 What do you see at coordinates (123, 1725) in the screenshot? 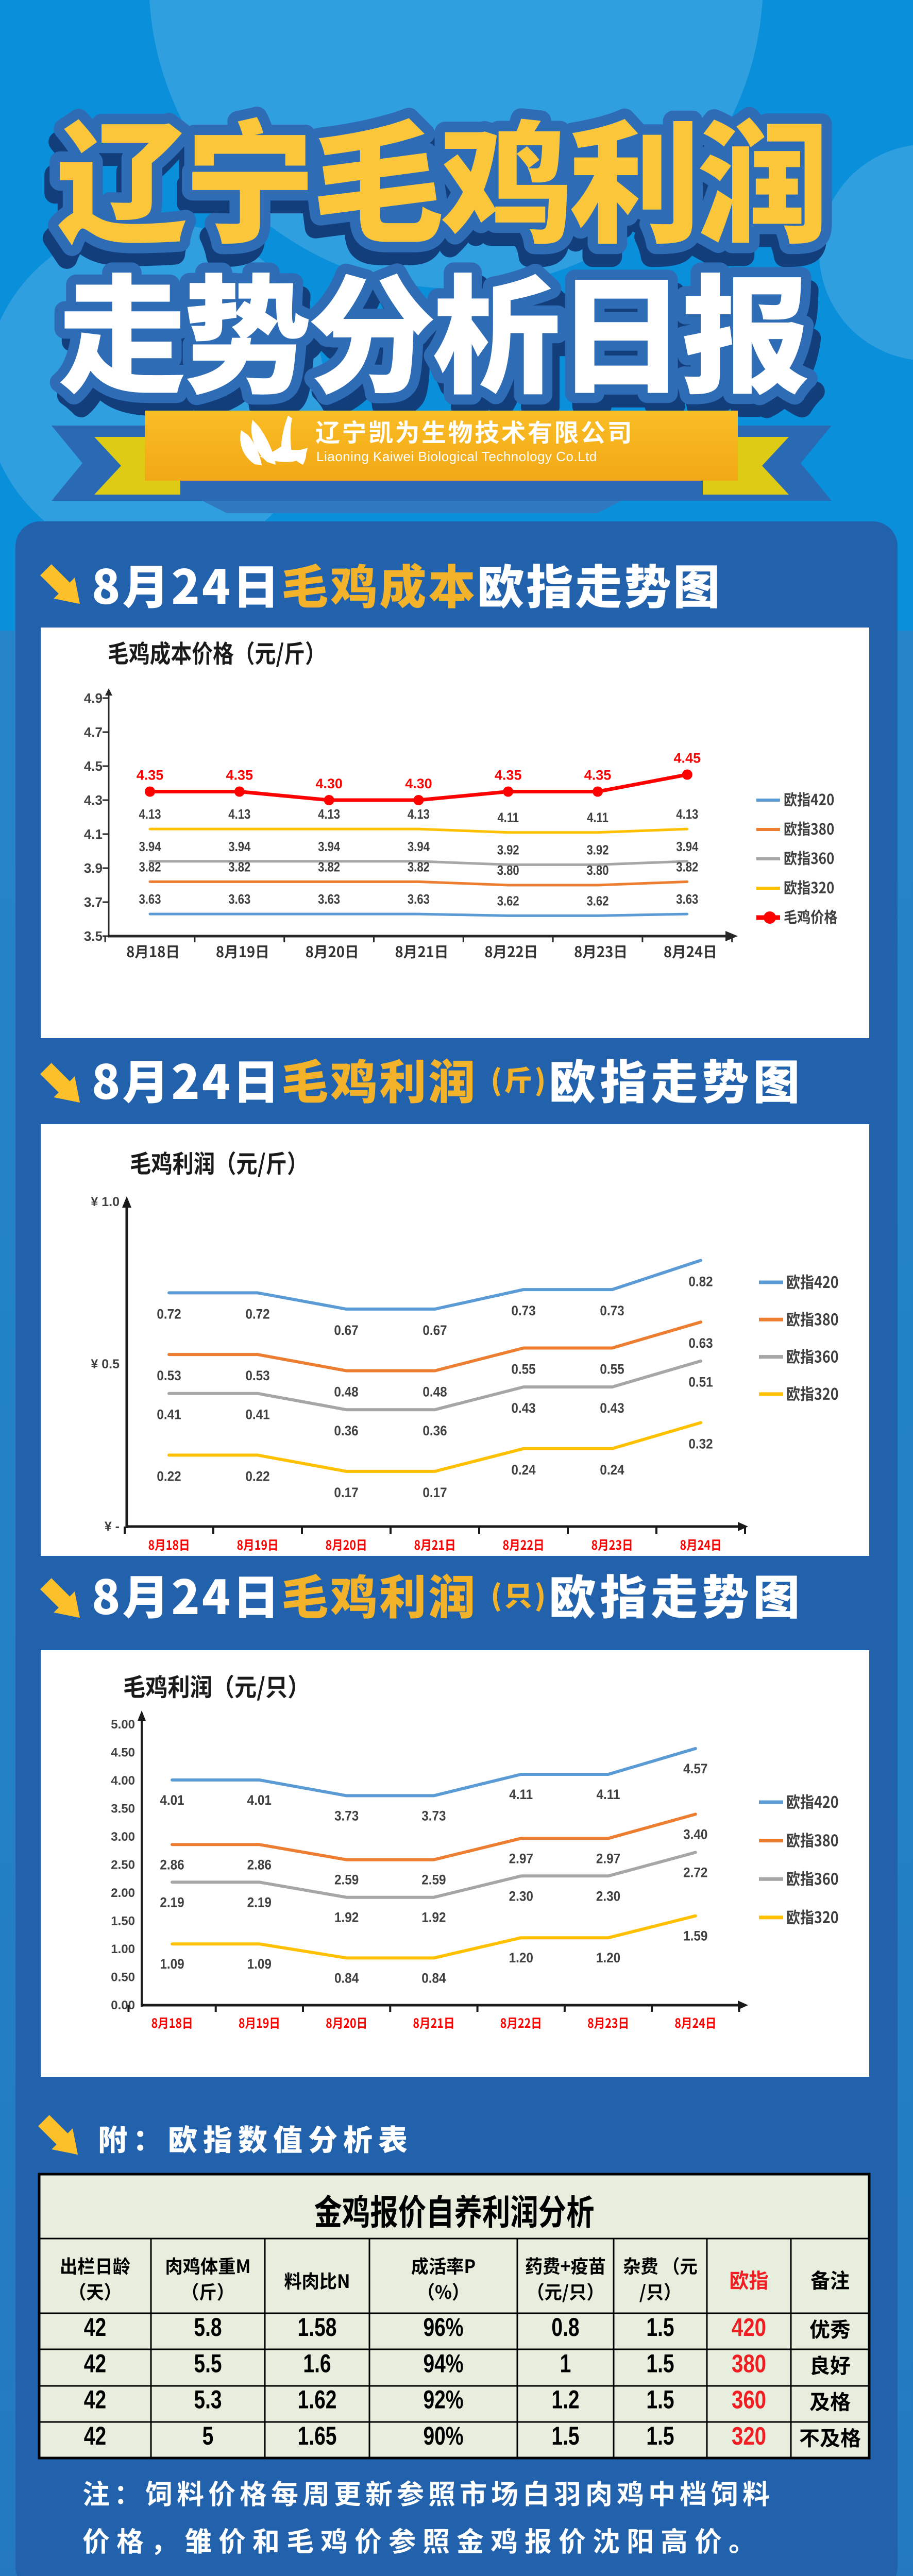
I see `svg-text: 5.00` at bounding box center [123, 1725].